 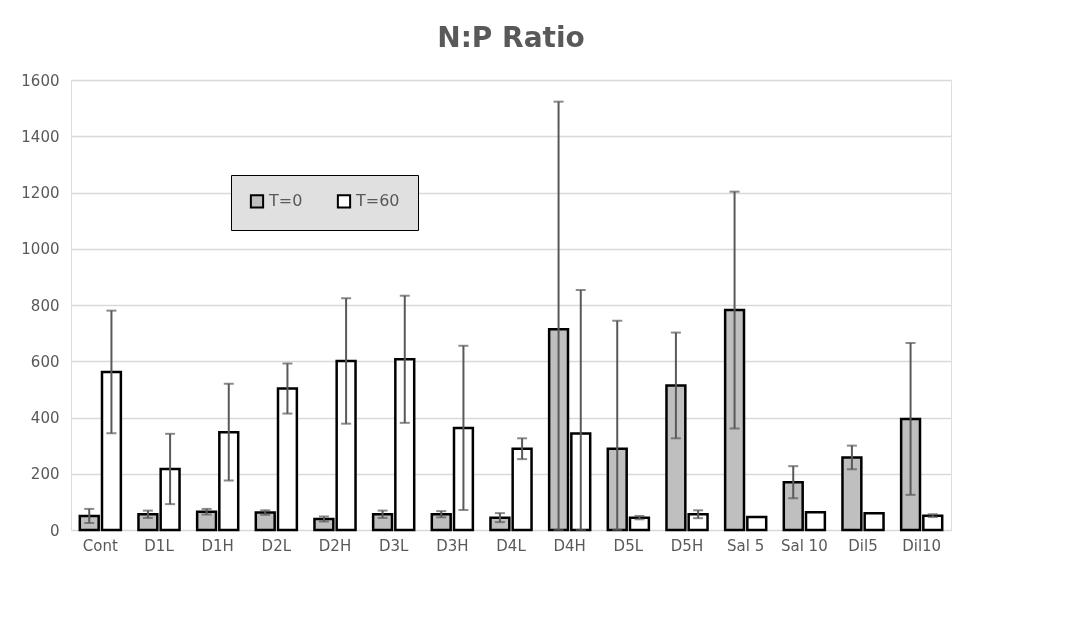 What do you see at coordinates (276, 545) in the screenshot?
I see `x-tick-label: D2L` at bounding box center [276, 545].